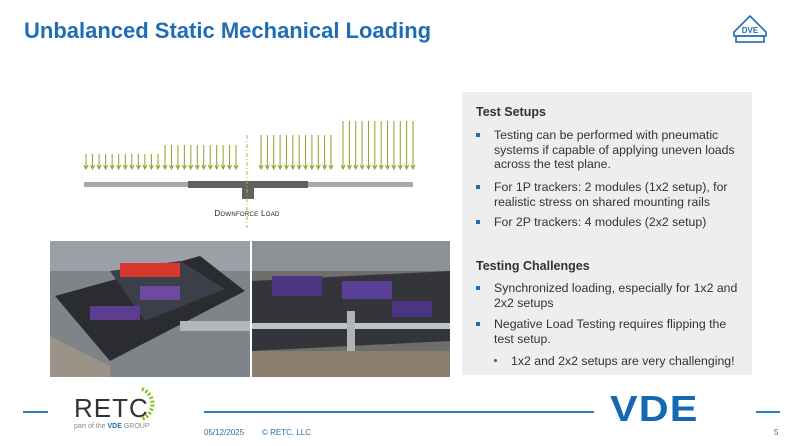 The height and width of the screenshot is (446, 800). I want to click on bullet: For 2P trackers: 4 modules (2x2 setup), so click(611, 222).